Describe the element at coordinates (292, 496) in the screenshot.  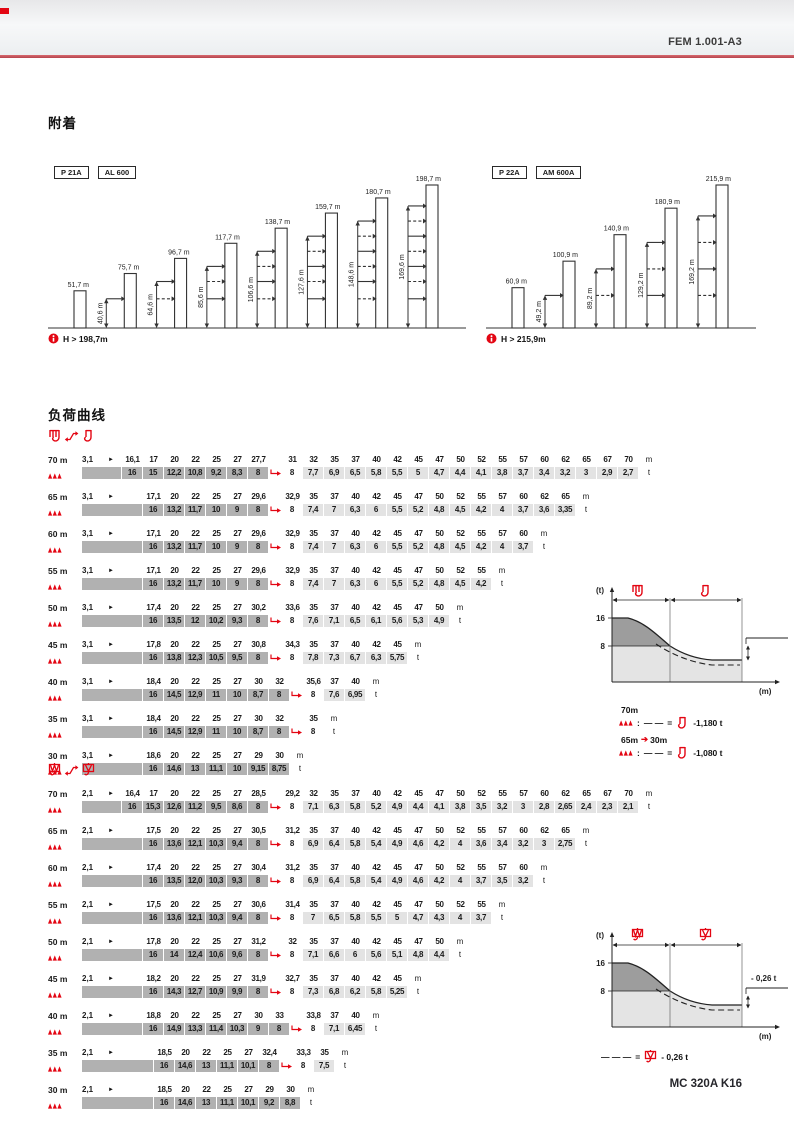
I see `radius-cell: 32,9` at that location.